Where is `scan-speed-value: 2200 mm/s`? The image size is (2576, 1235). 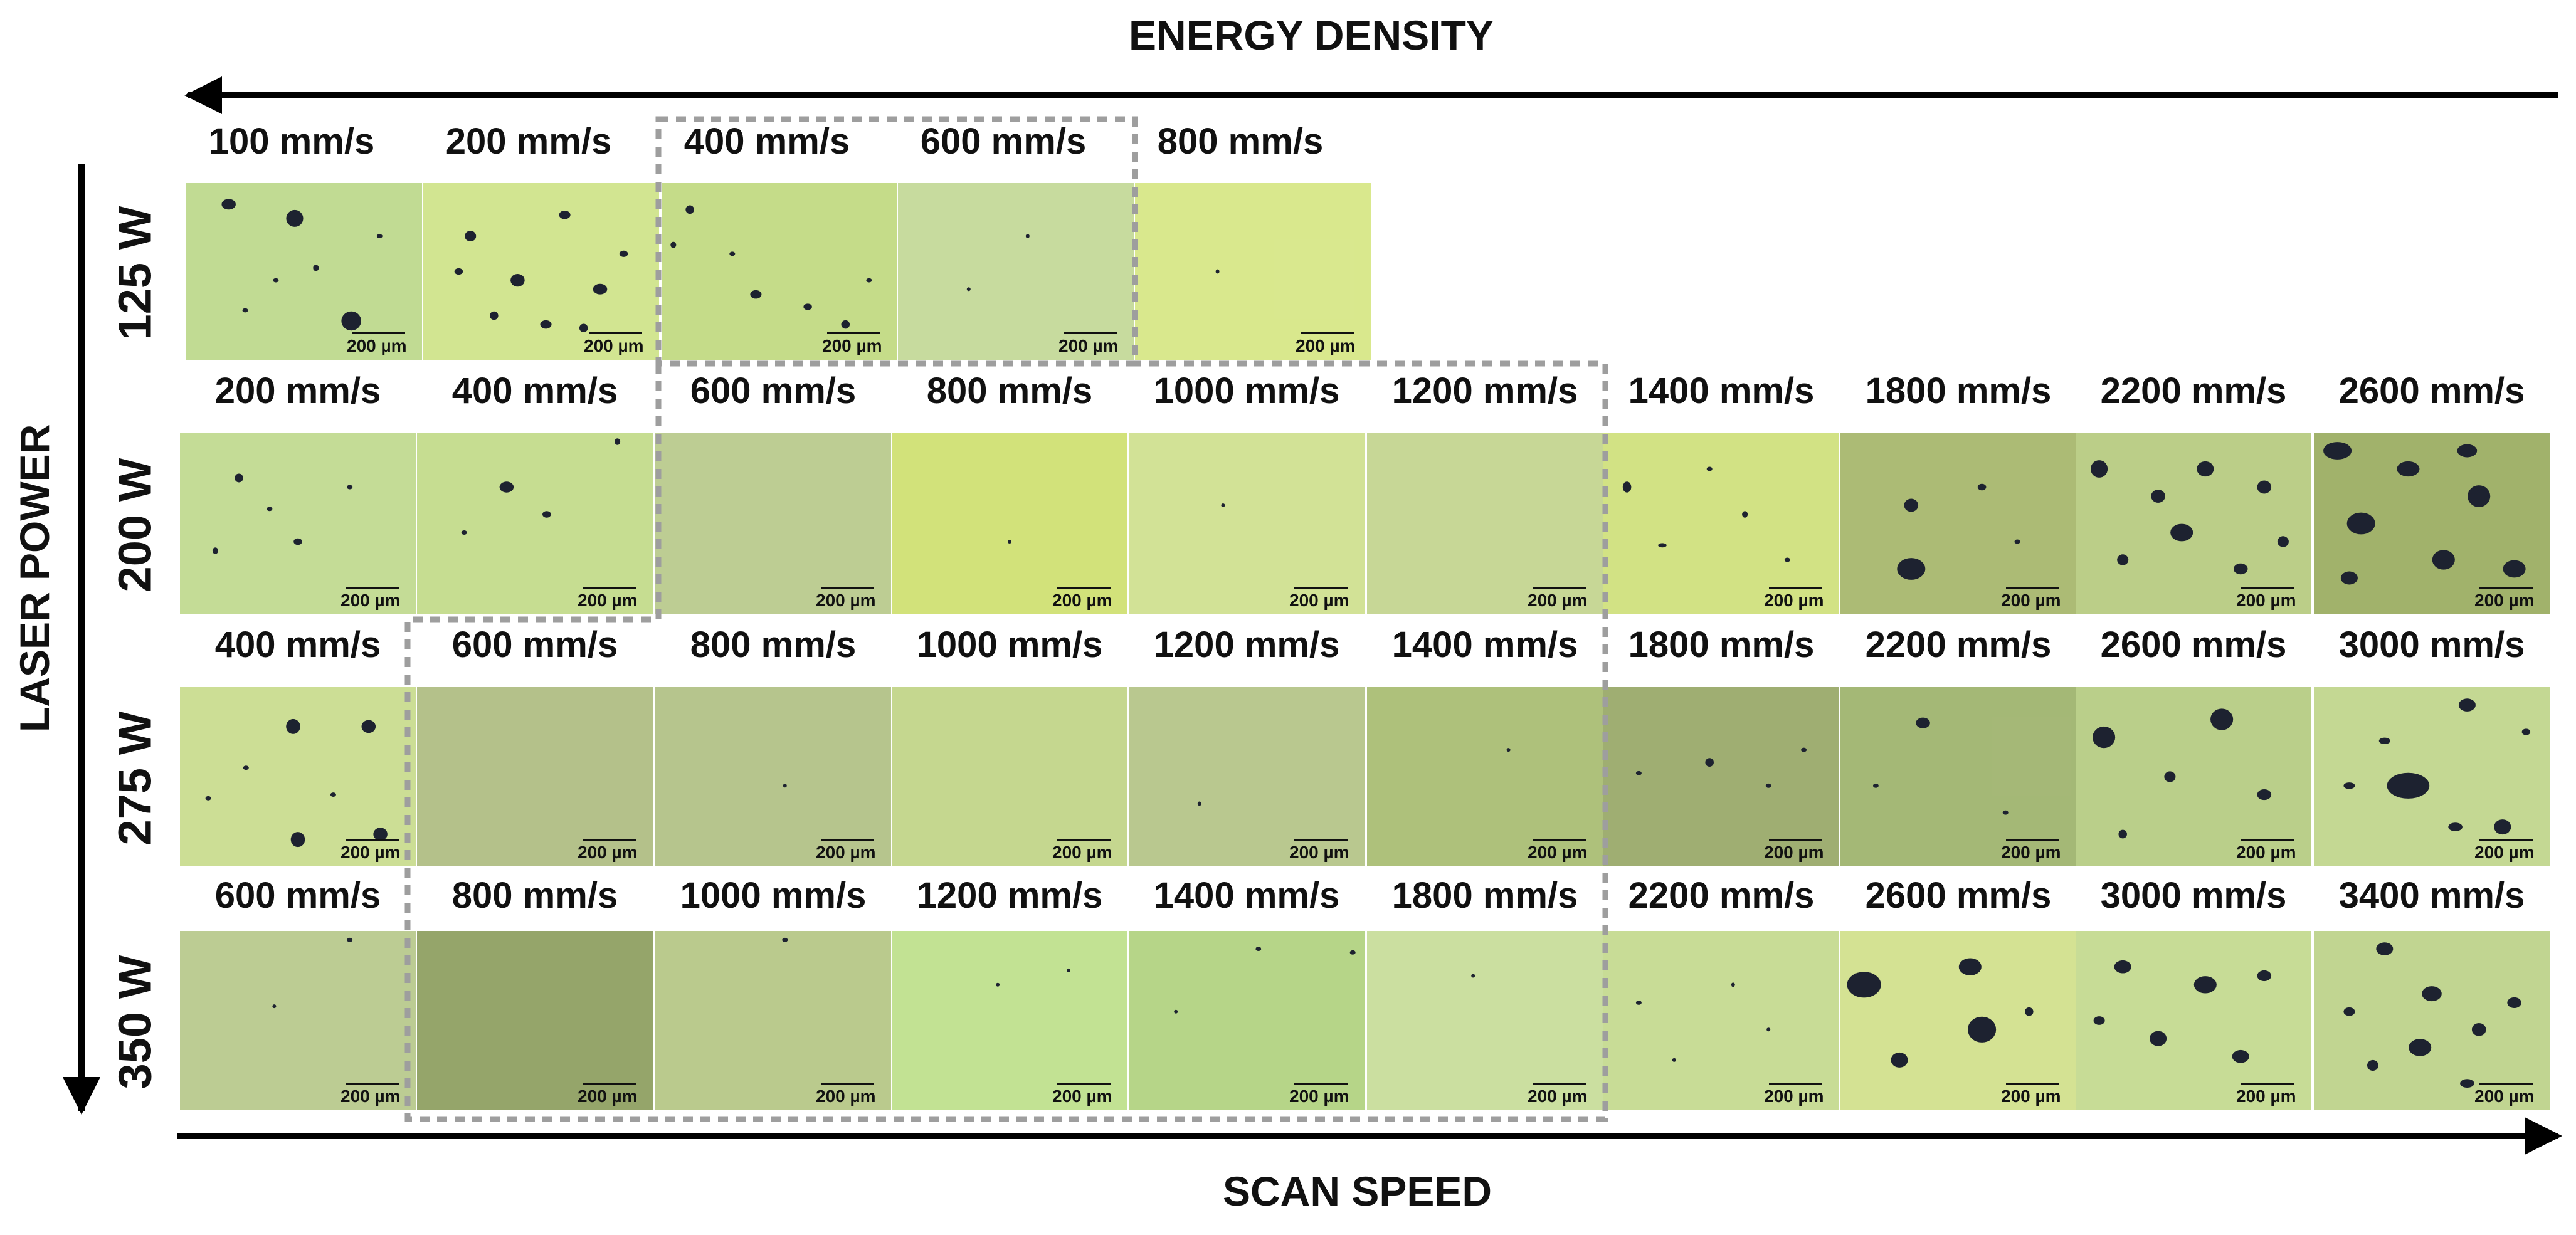
scan-speed-value: 2200 mm/s is located at coordinates (2193, 390).